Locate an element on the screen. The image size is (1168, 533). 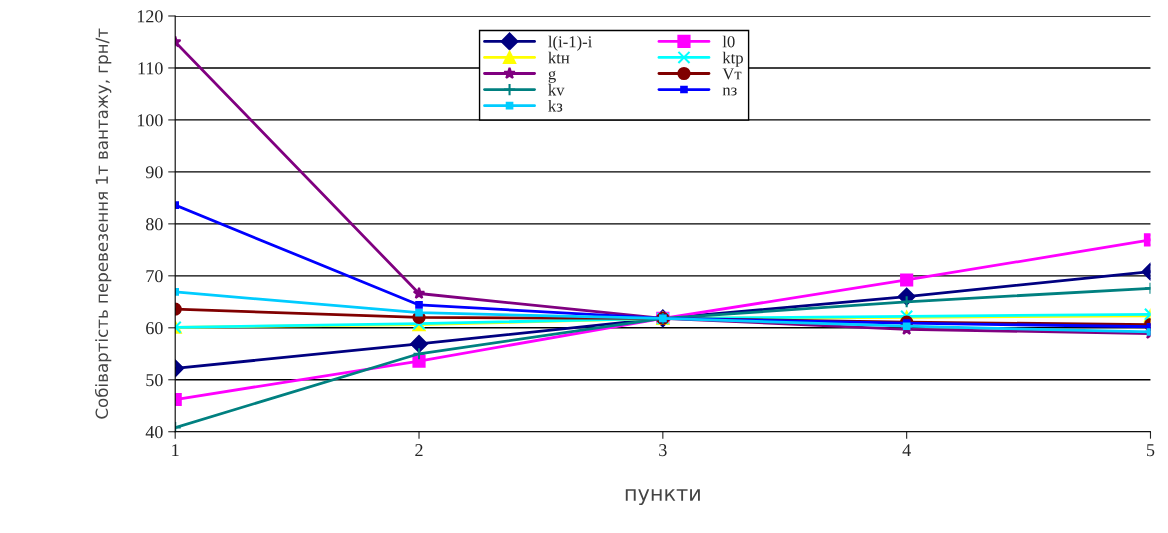
x-tick-label: 1 is located at coordinates (175, 450).